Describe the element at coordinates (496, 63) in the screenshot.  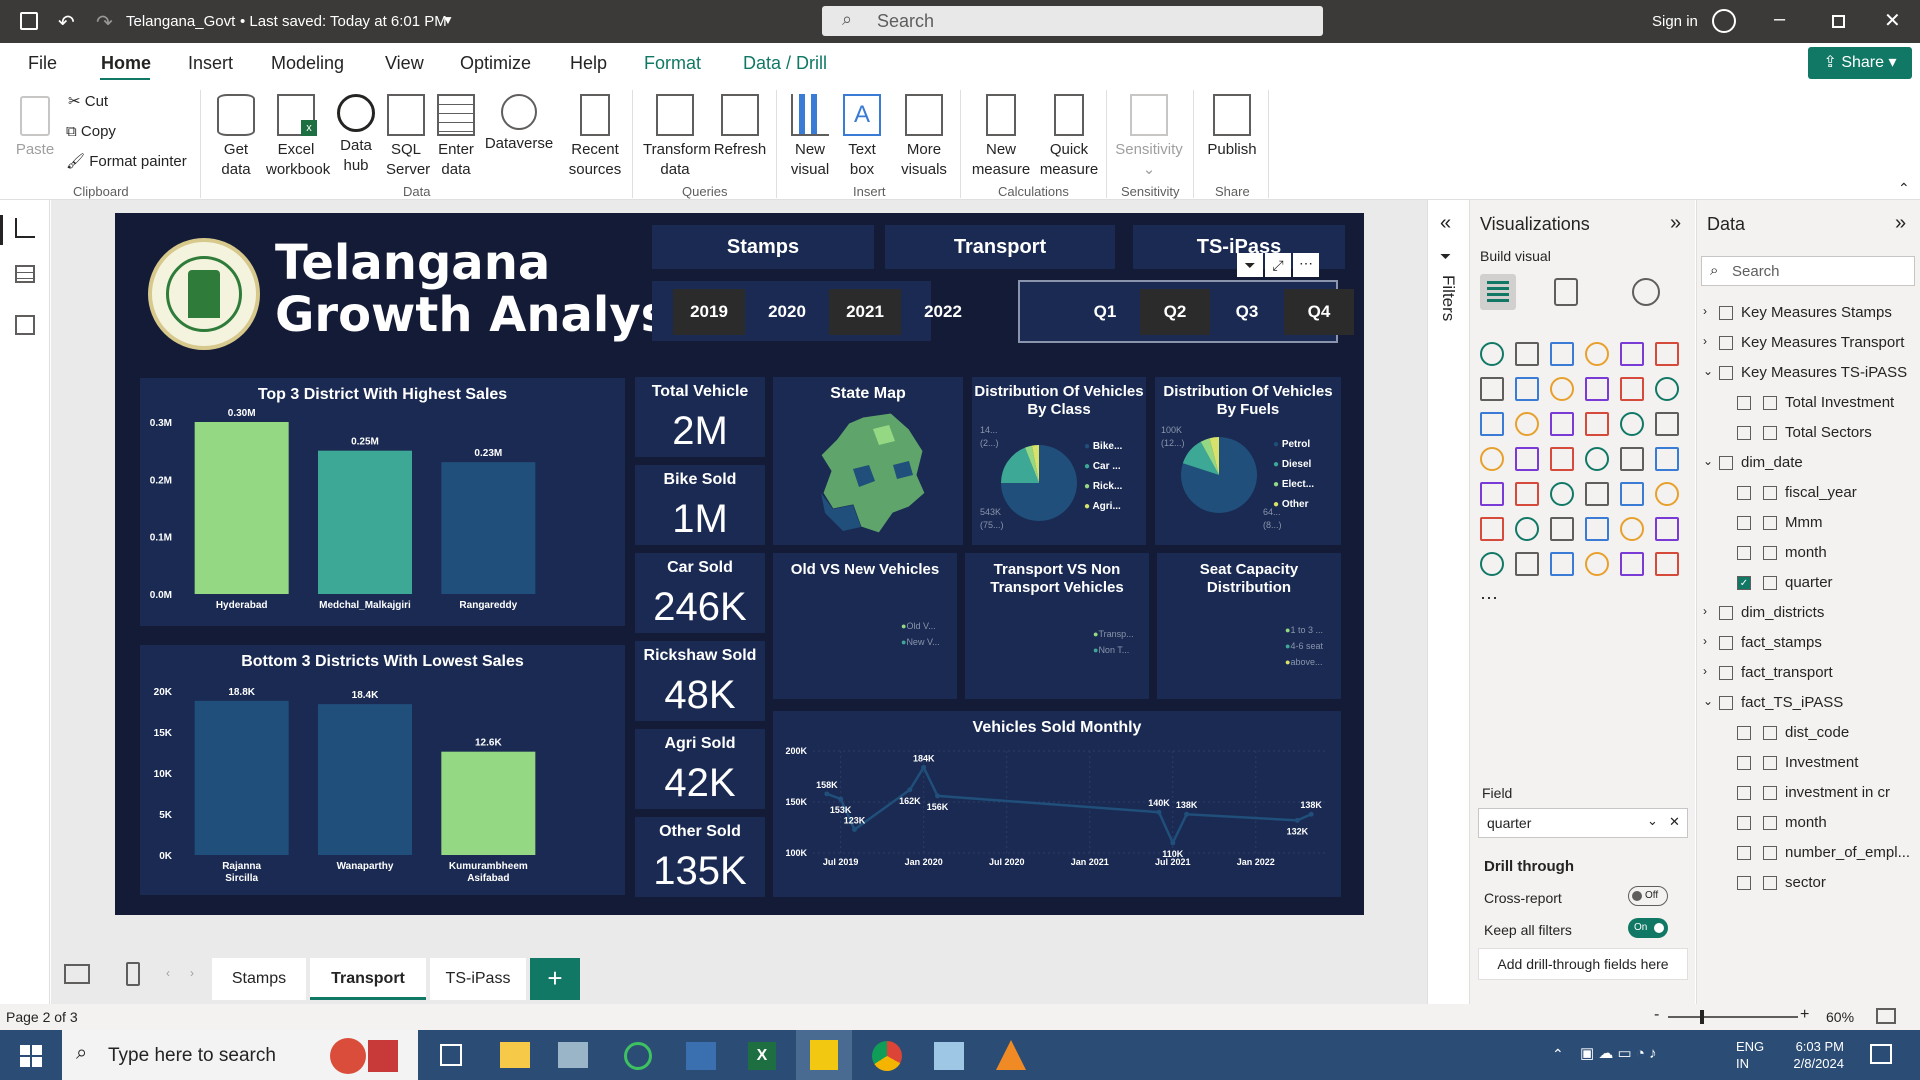
I see `tab-optimize: Optimize` at that location.